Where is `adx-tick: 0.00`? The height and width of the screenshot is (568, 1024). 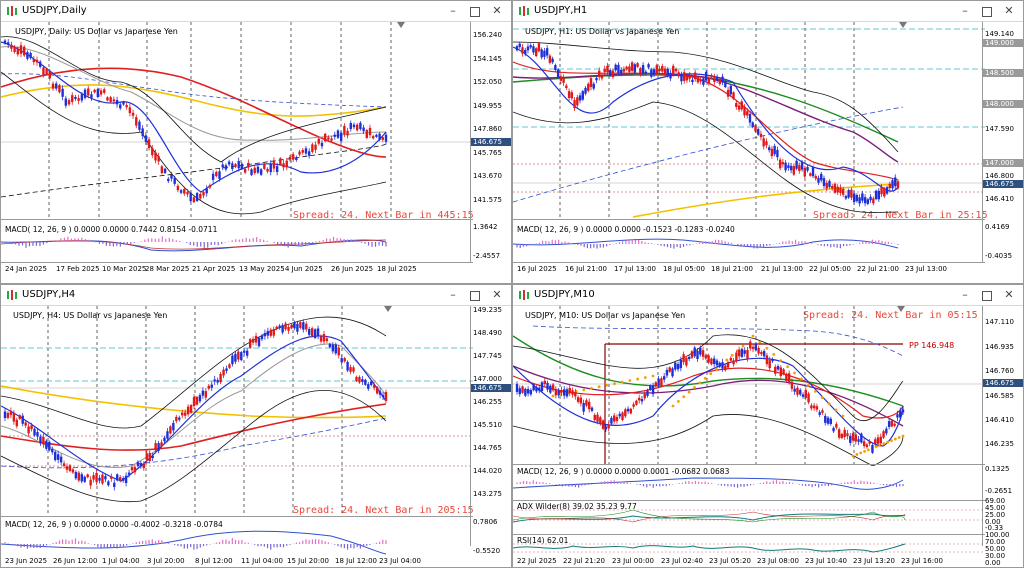
adx-tick: 0.00 is located at coordinates (993, 522).